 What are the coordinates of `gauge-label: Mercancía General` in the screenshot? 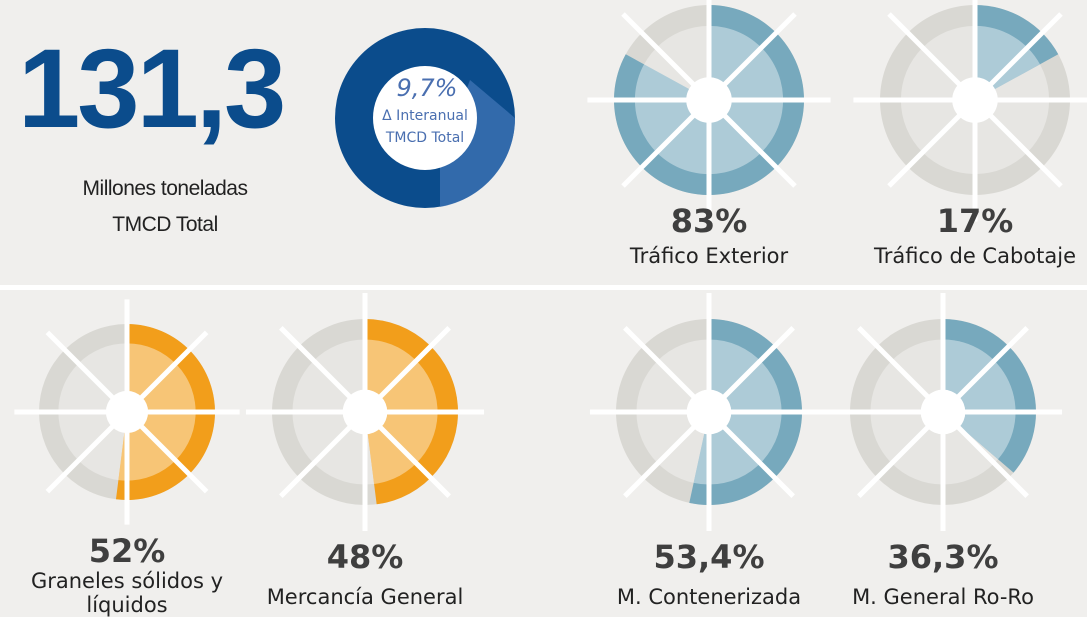 It's located at (365, 597).